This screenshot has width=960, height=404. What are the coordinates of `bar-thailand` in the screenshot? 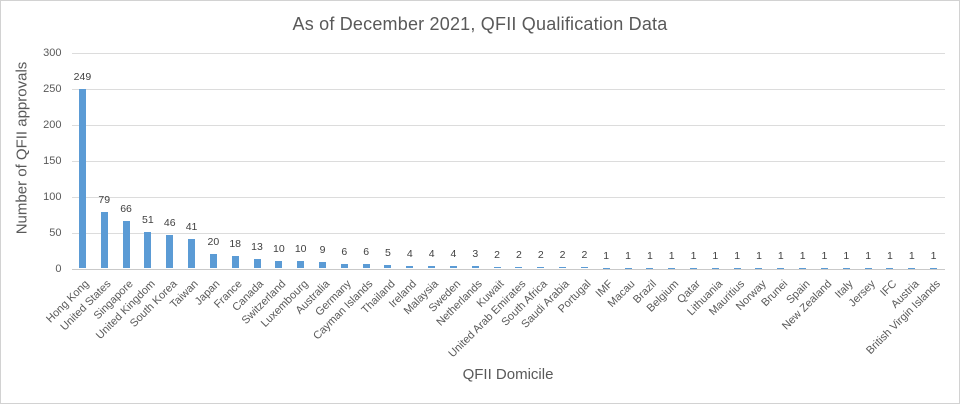 It's located at (388, 266).